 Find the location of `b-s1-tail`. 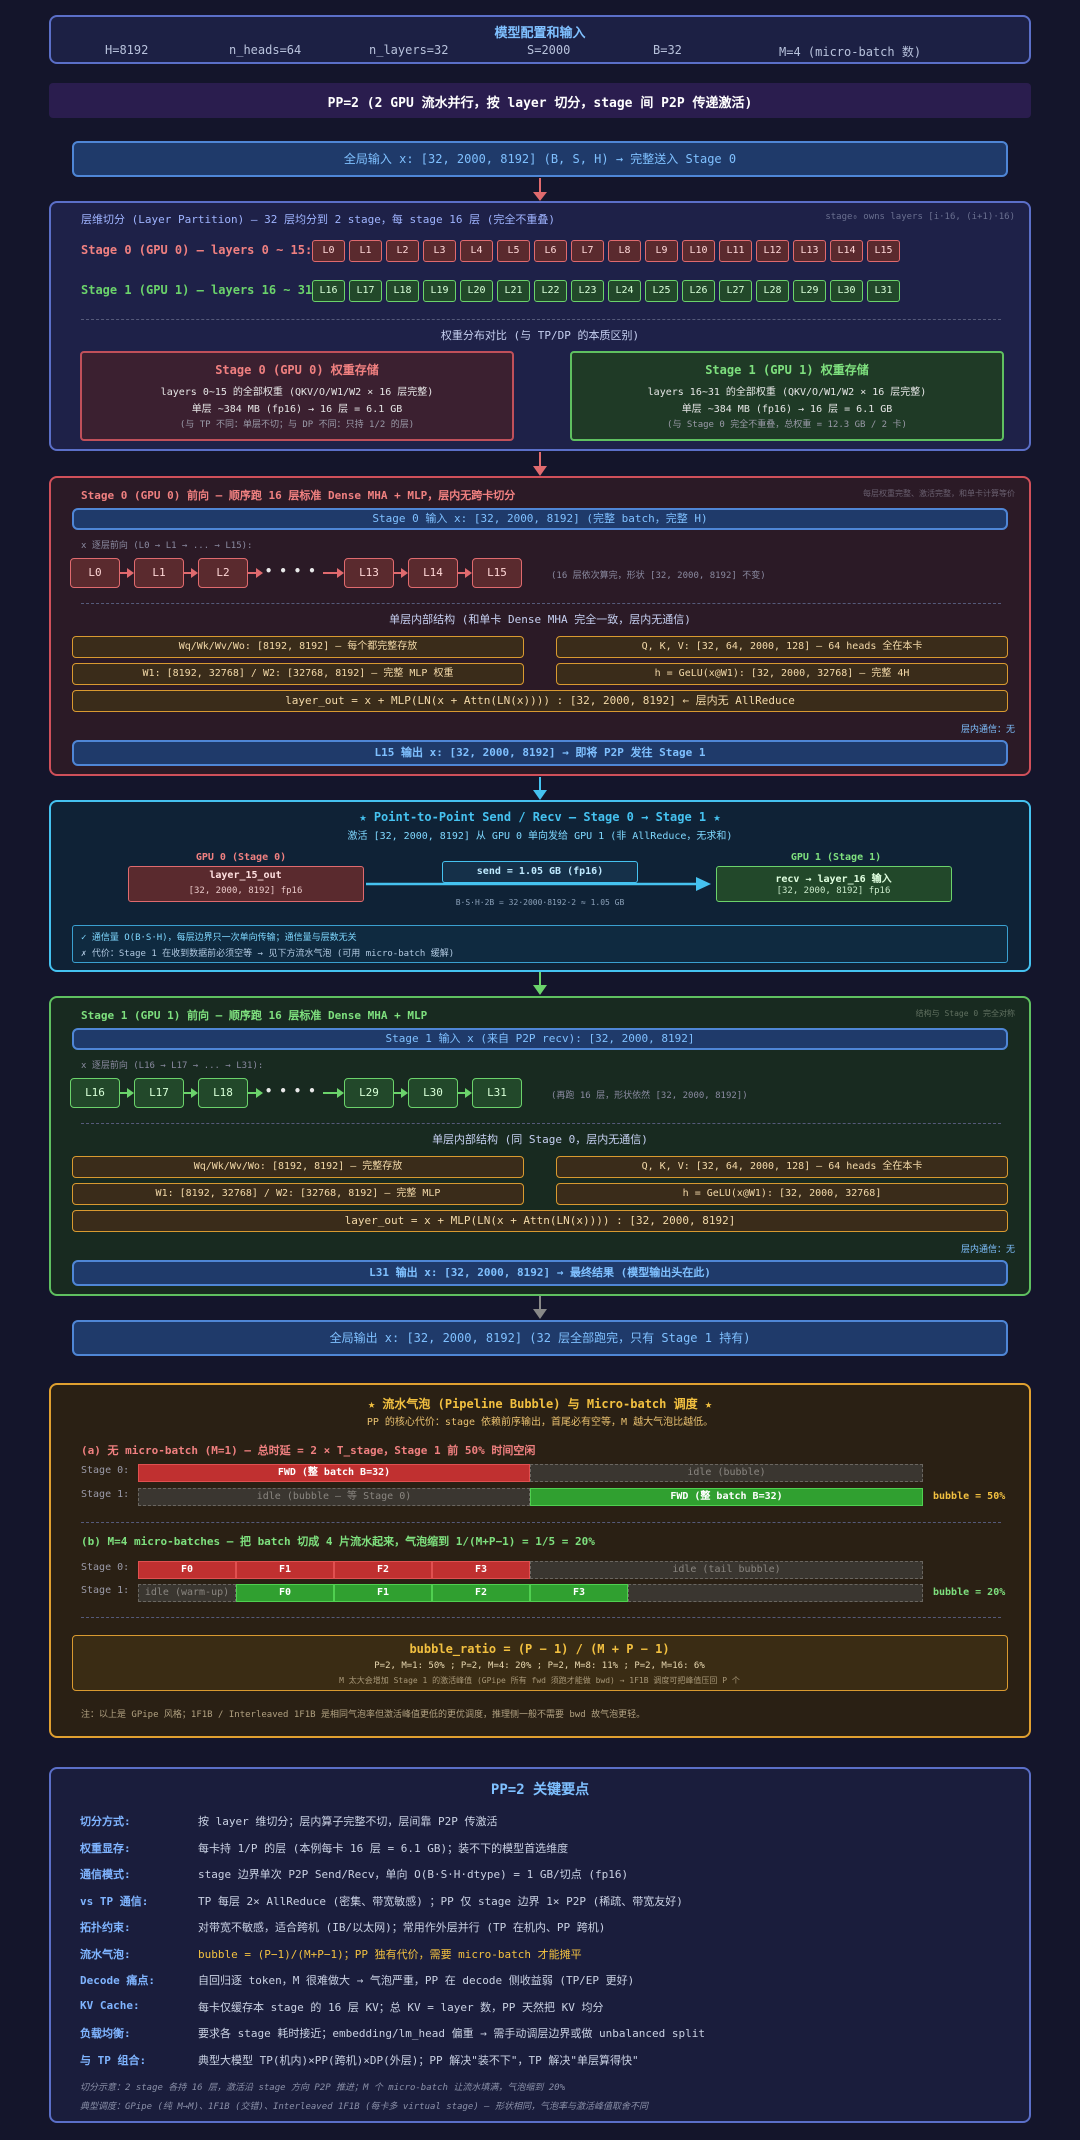

b-s1-tail is located at coordinates (775, 1593).